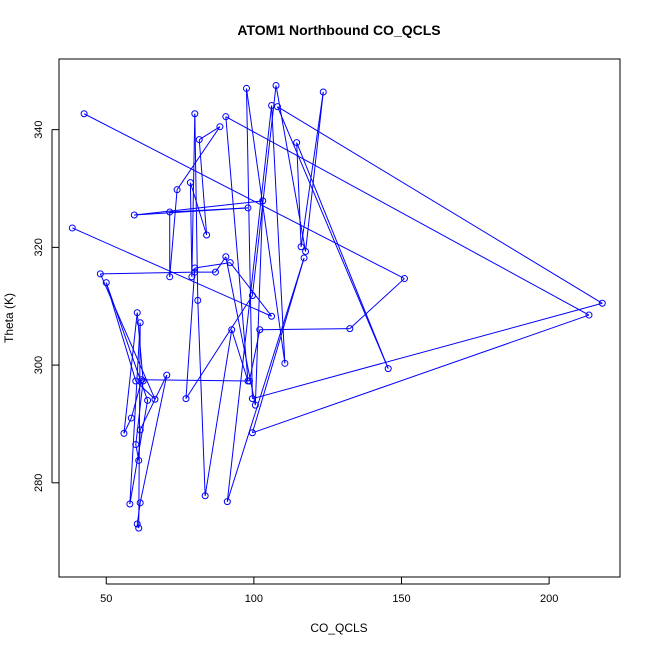 The image size is (650, 650). I want to click on y-tick-label: 340, so click(39, 129).